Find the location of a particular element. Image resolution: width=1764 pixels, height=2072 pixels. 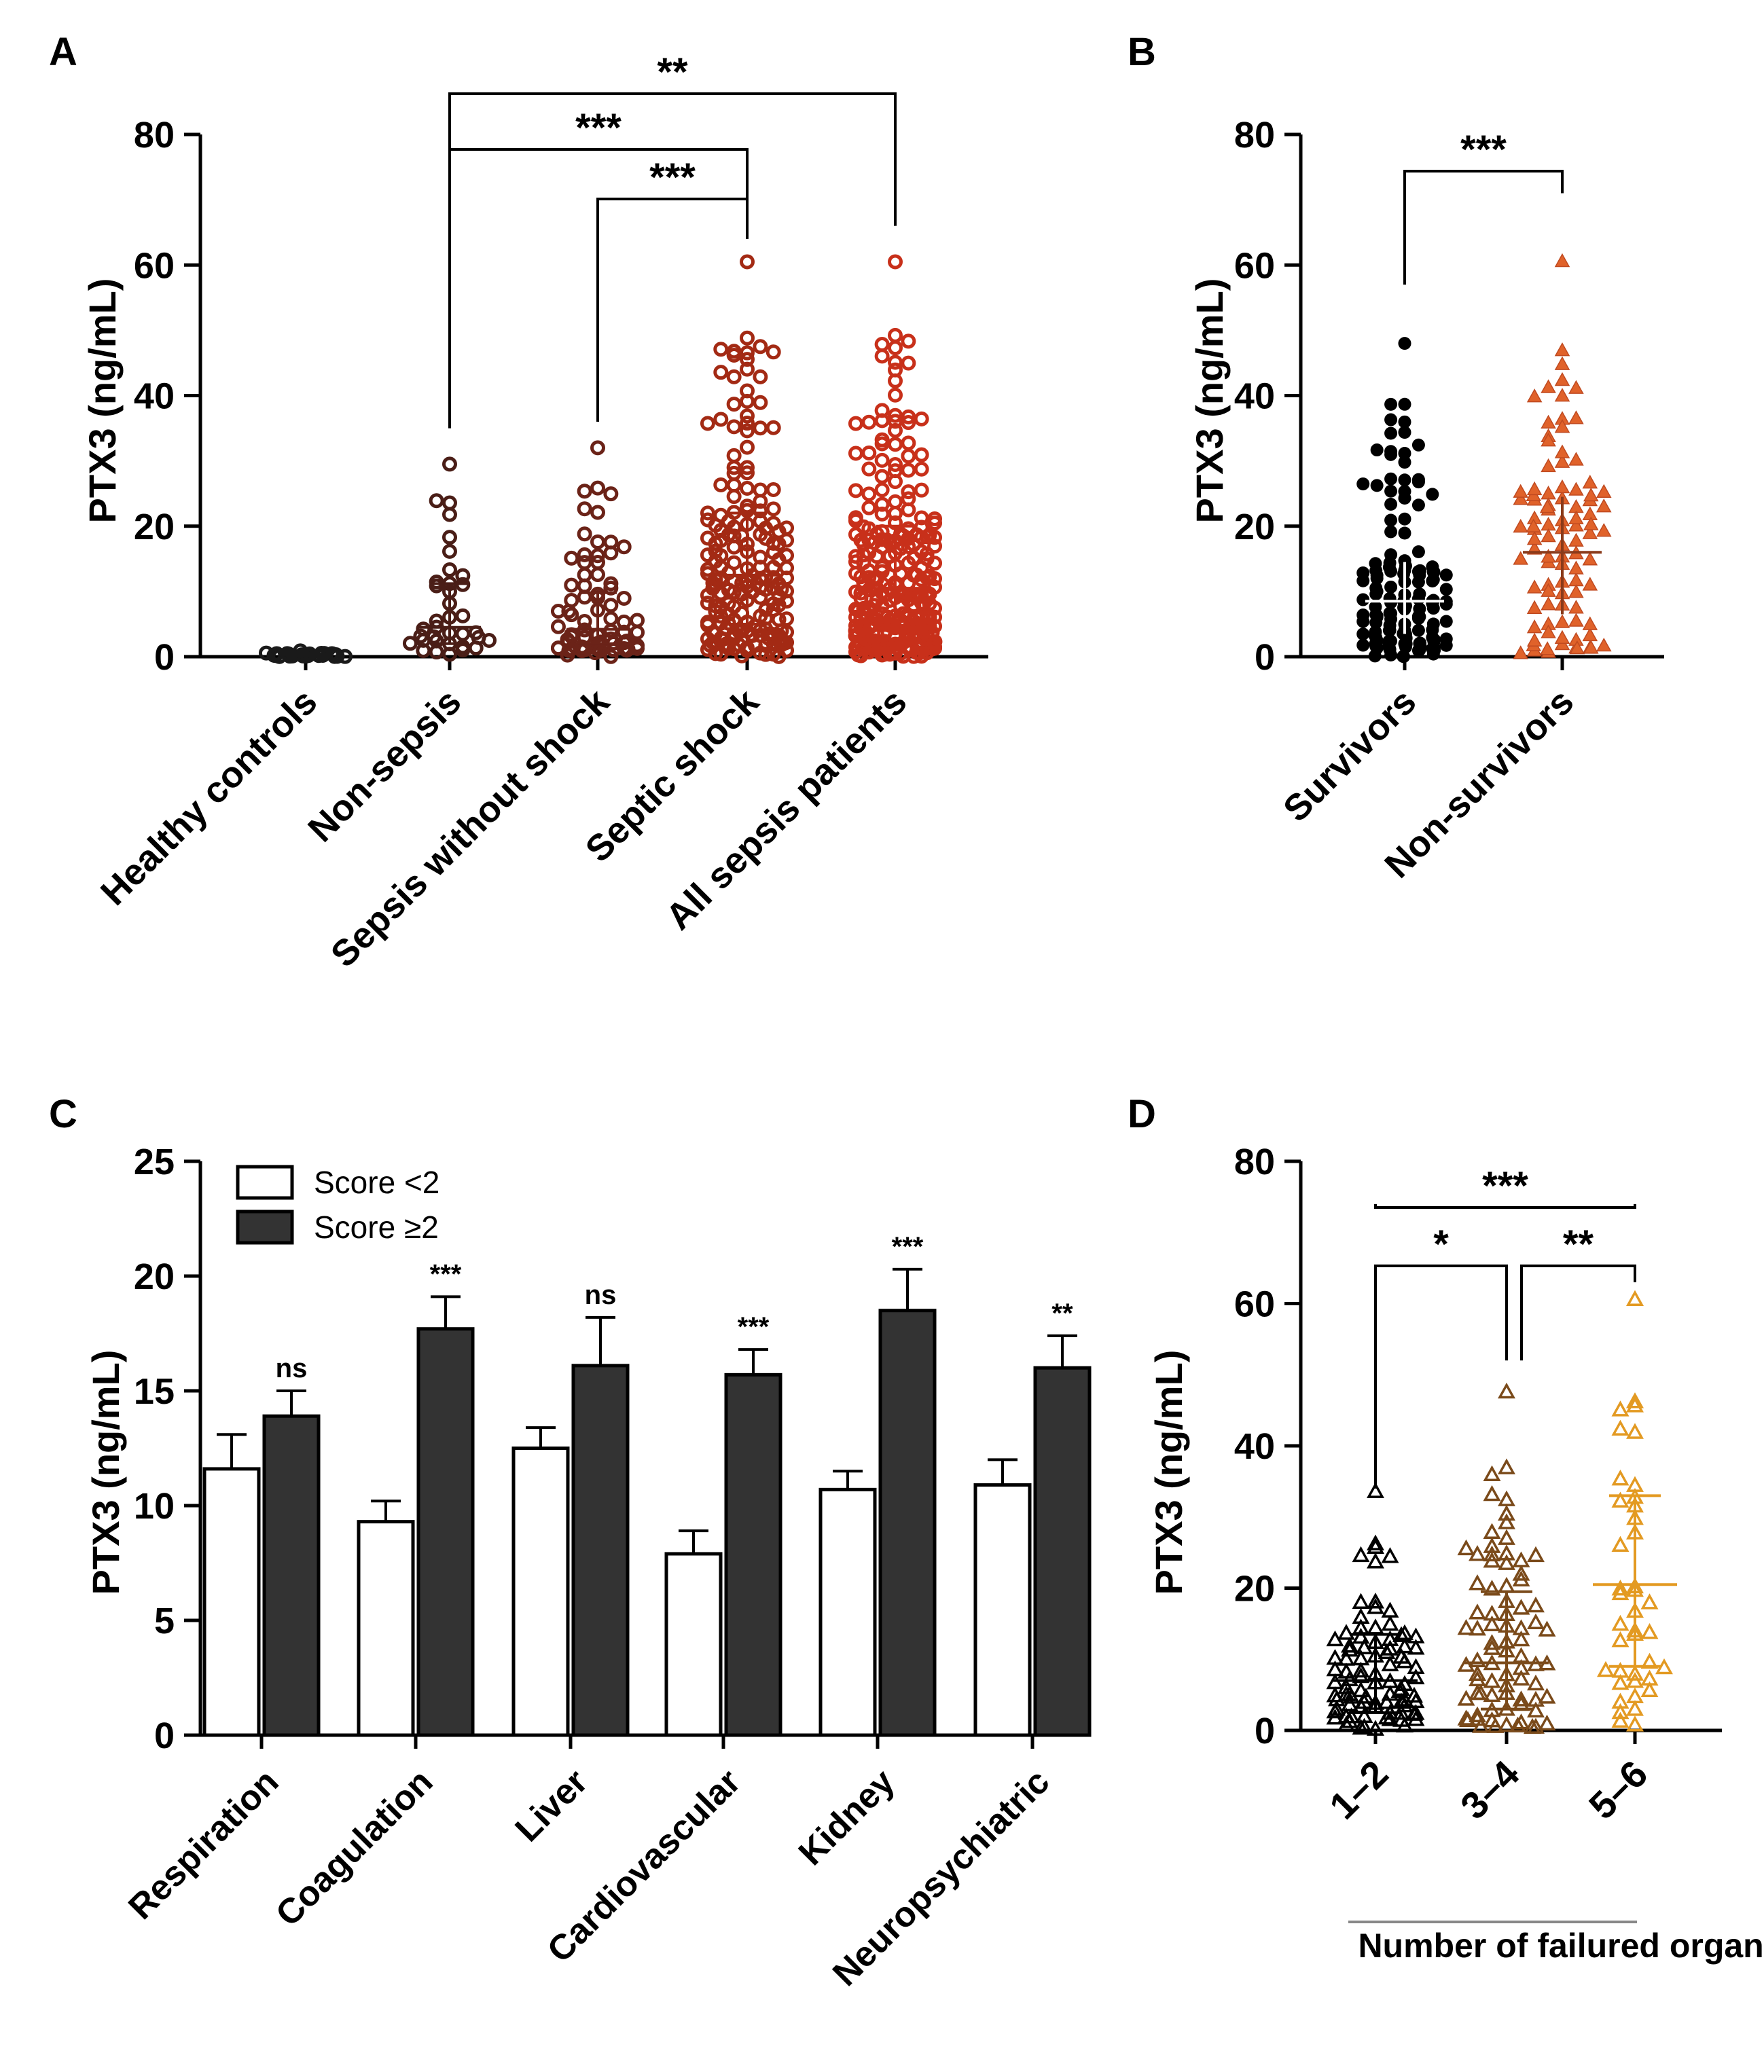

panel-b-comparison-1-label: *** is located at coordinates (1484, 150).